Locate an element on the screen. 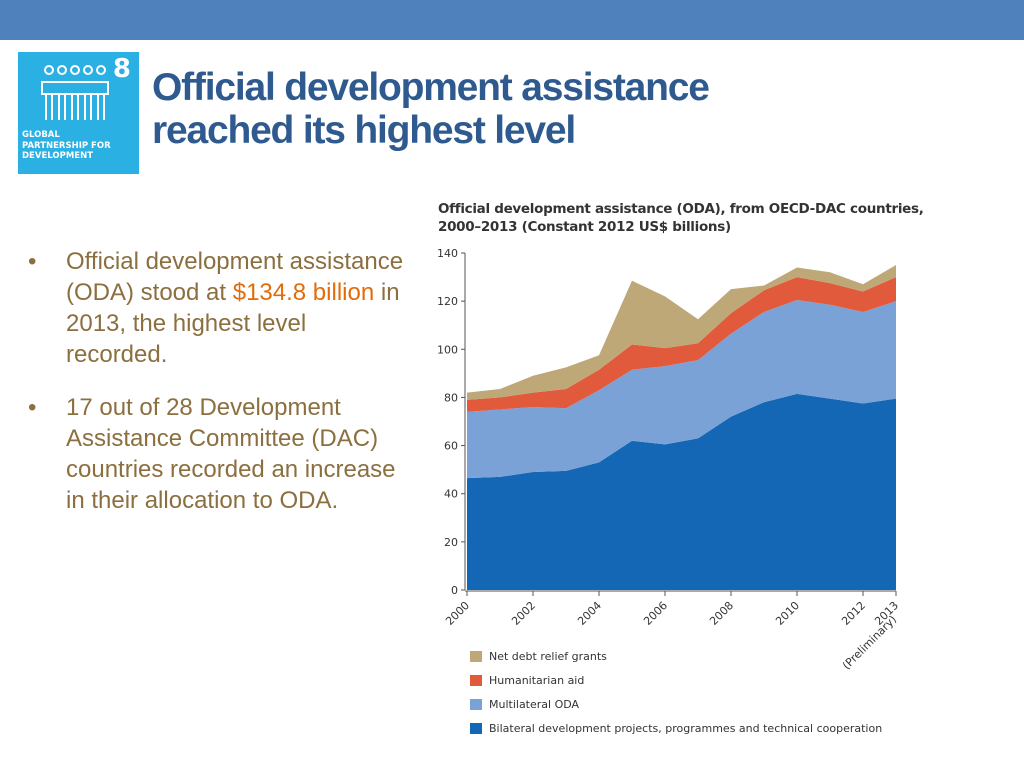  y-tick-label-0: 0 is located at coordinates (454, 590).